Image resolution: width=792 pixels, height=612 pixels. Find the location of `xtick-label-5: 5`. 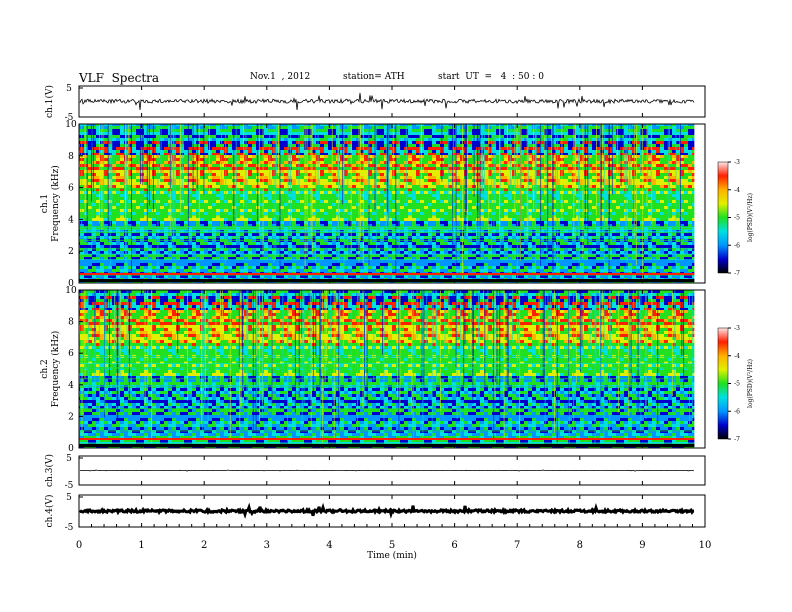

xtick-label-5: 5 is located at coordinates (392, 545).